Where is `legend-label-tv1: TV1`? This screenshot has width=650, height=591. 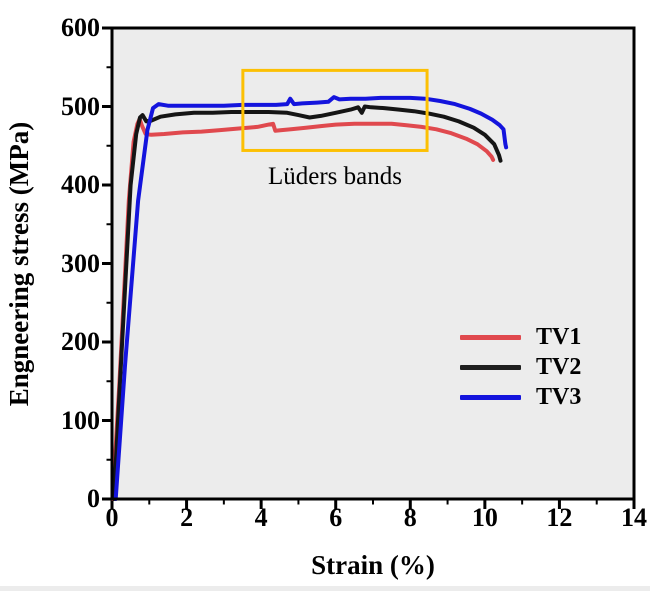 legend-label-tv1: TV1 is located at coordinates (559, 337).